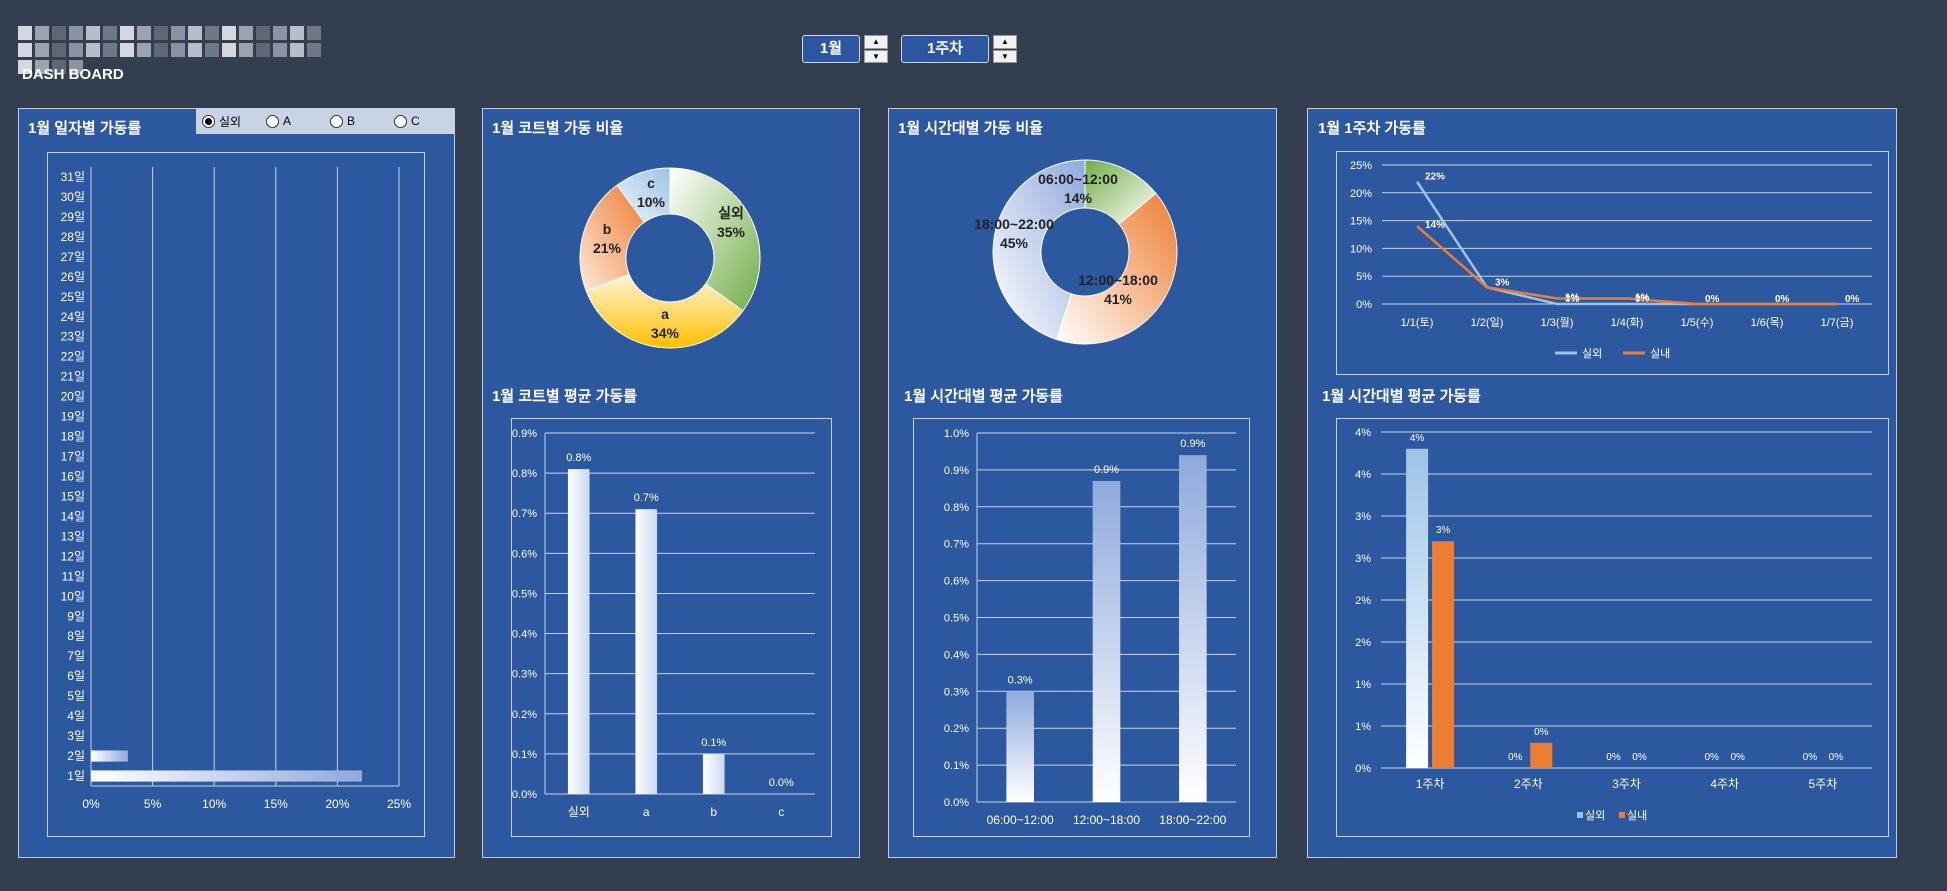  Describe the element at coordinates (524, 755) in the screenshot. I see `y-tick-label: 0.1%` at that location.